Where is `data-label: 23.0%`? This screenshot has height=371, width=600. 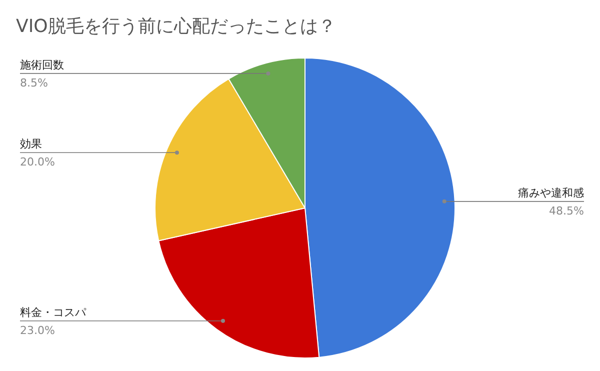 data-label: 23.0% is located at coordinates (37, 330).